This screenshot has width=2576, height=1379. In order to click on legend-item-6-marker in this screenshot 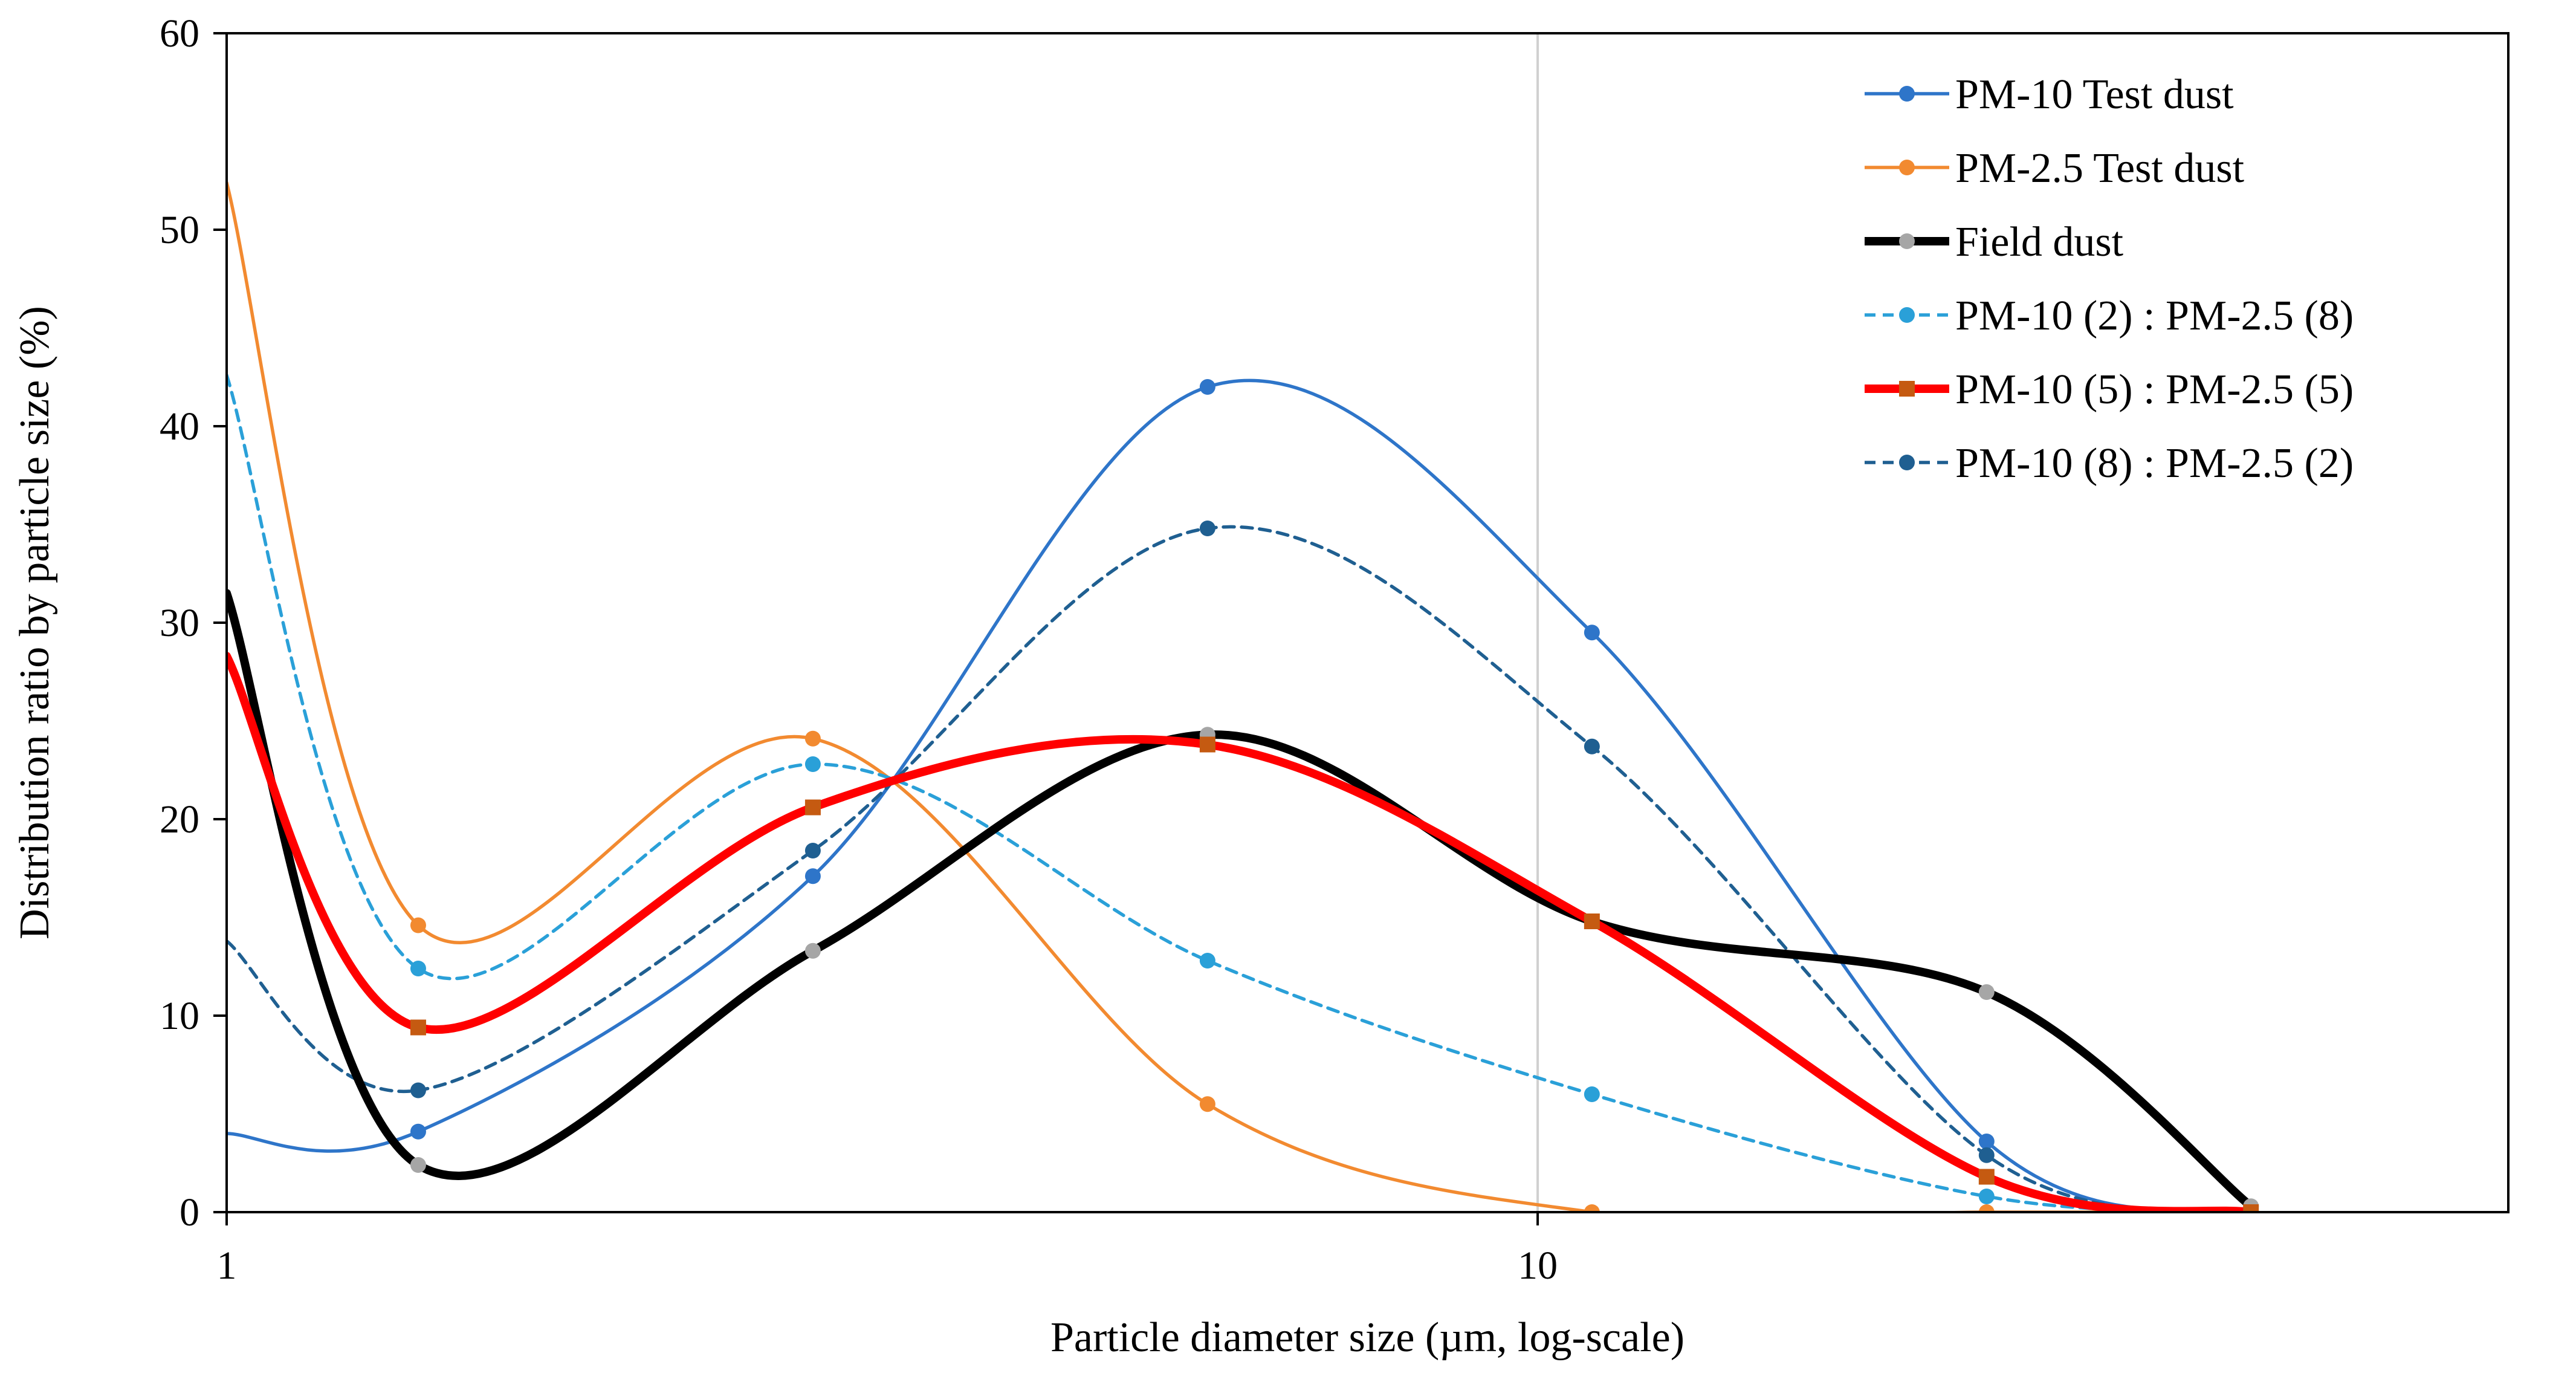, I will do `click(1907, 462)`.